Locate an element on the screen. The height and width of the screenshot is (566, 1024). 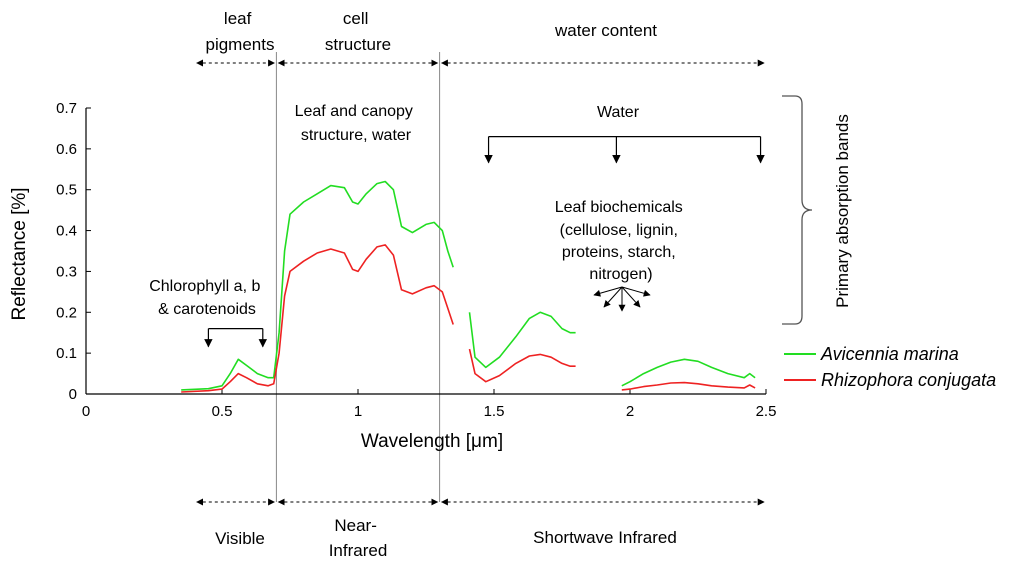
legend-label-avicennia: Avicennia marina is located at coordinates (889, 354).